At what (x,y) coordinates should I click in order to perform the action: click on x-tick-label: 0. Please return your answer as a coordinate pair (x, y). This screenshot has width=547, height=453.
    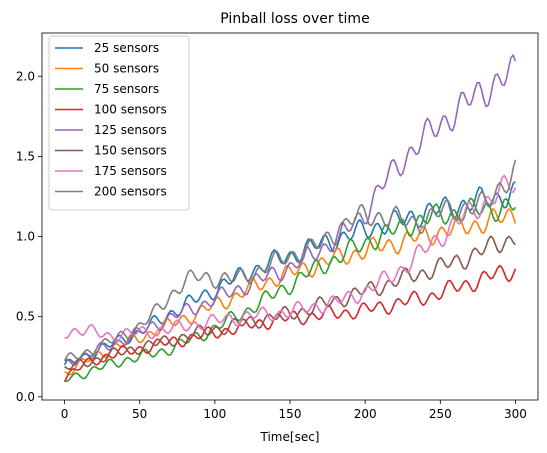
    Looking at the image, I should click on (65, 414).